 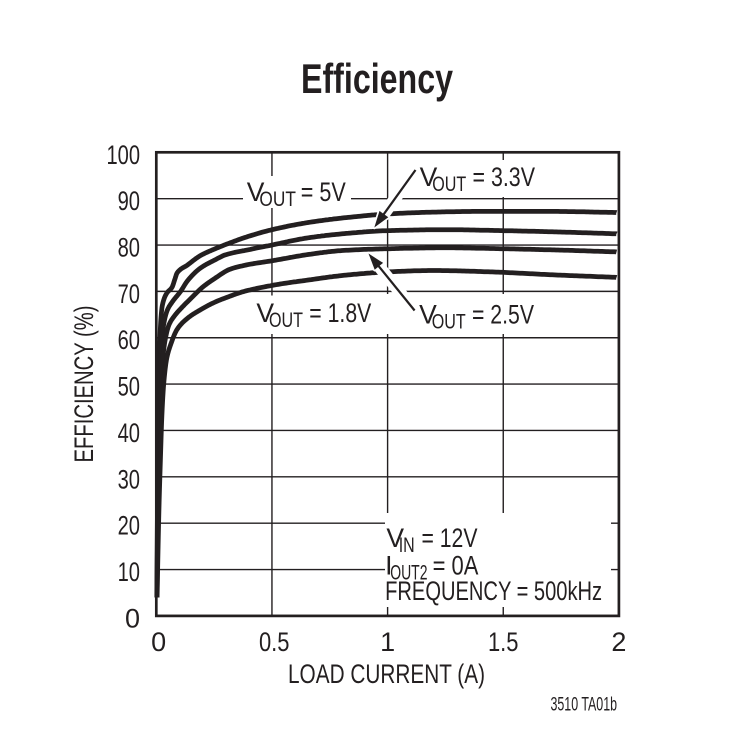 What do you see at coordinates (503, 315) in the screenshot?
I see `svg-text: = 2.5V` at bounding box center [503, 315].